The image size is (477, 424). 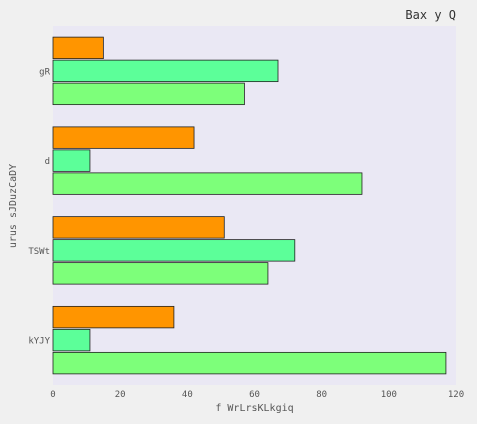 What do you see at coordinates (120, 395) in the screenshot?
I see `x-tick-label: 20` at bounding box center [120, 395].